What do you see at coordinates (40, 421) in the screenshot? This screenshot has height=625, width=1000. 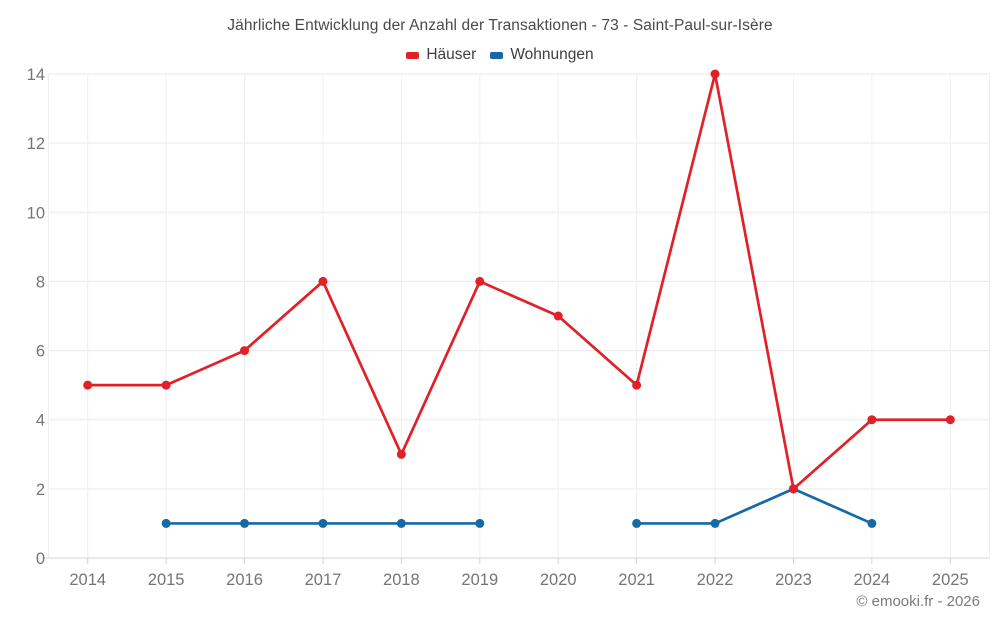 I see `y-axis-label: 4` at bounding box center [40, 421].